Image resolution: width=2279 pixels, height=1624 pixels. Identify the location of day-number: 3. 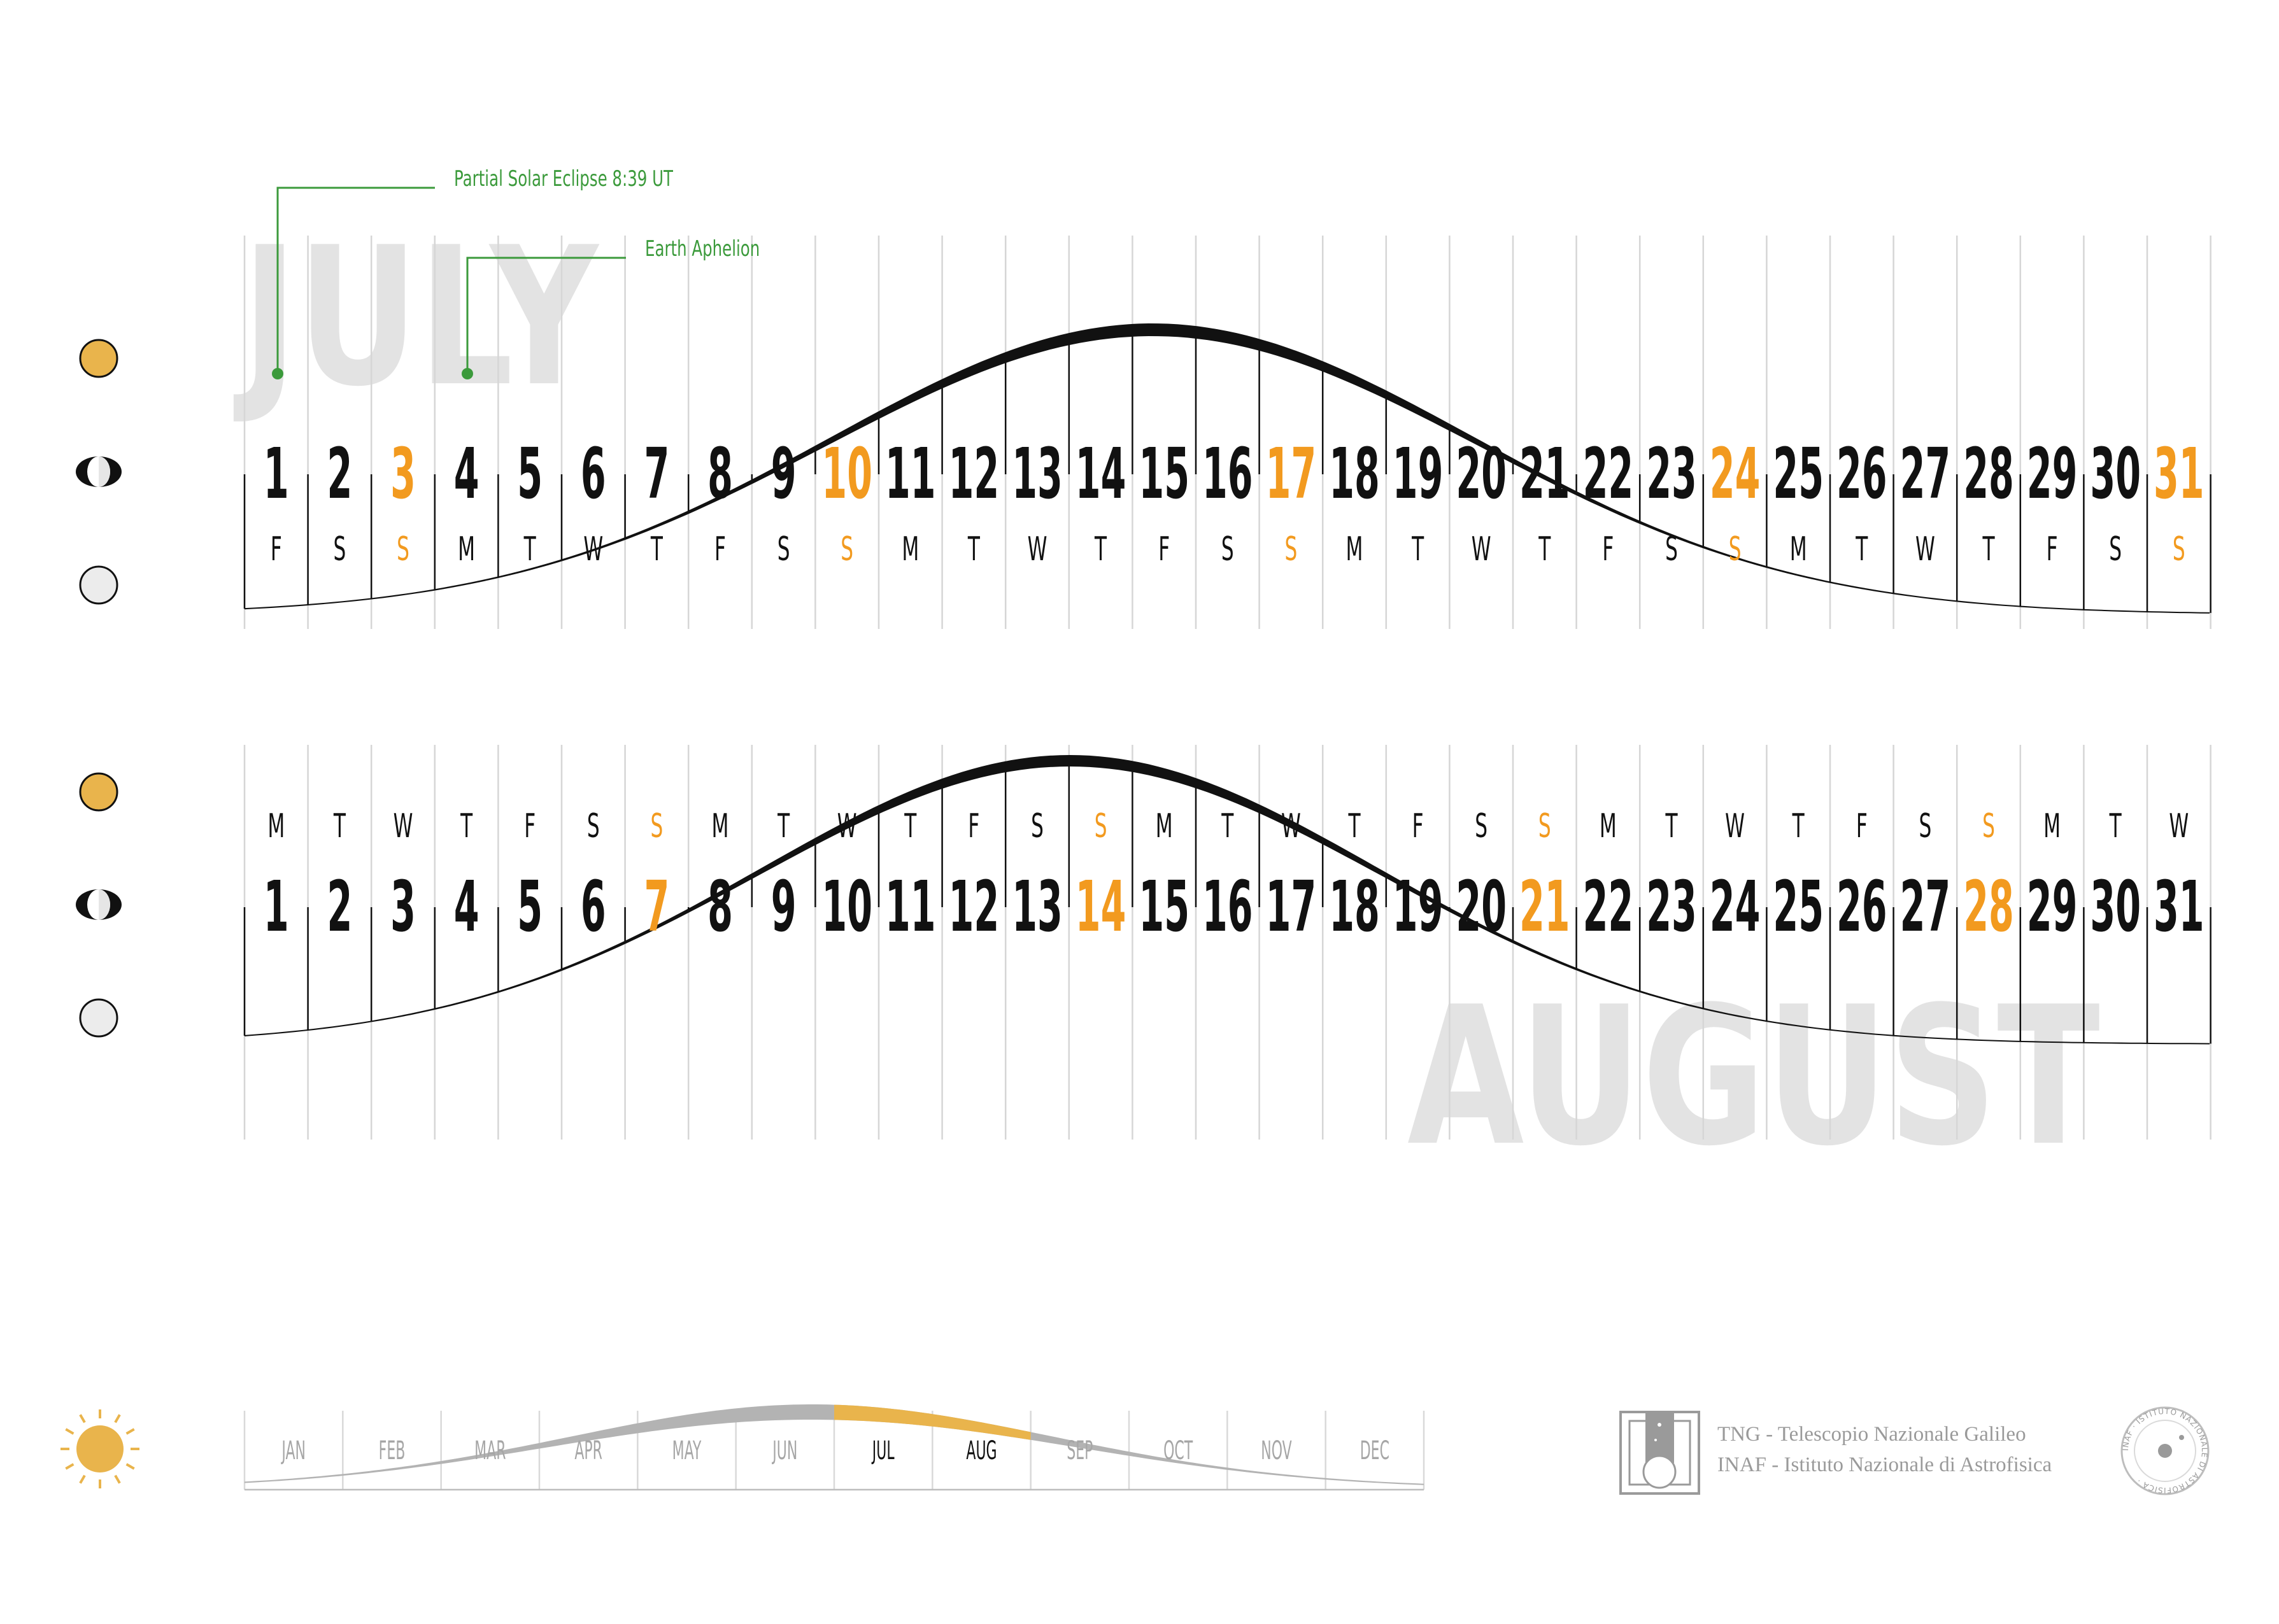
(403, 473).